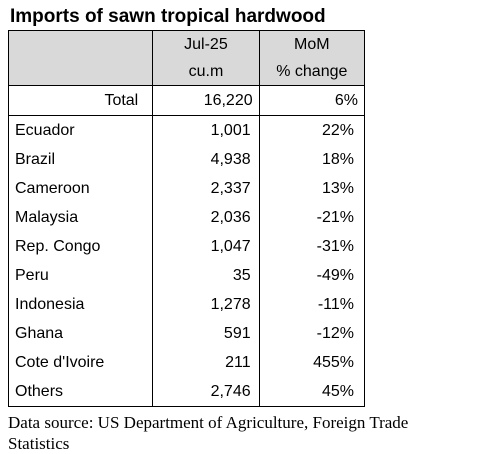 This screenshot has width=498, height=454. I want to click on change-value: -12%, so click(335, 333).